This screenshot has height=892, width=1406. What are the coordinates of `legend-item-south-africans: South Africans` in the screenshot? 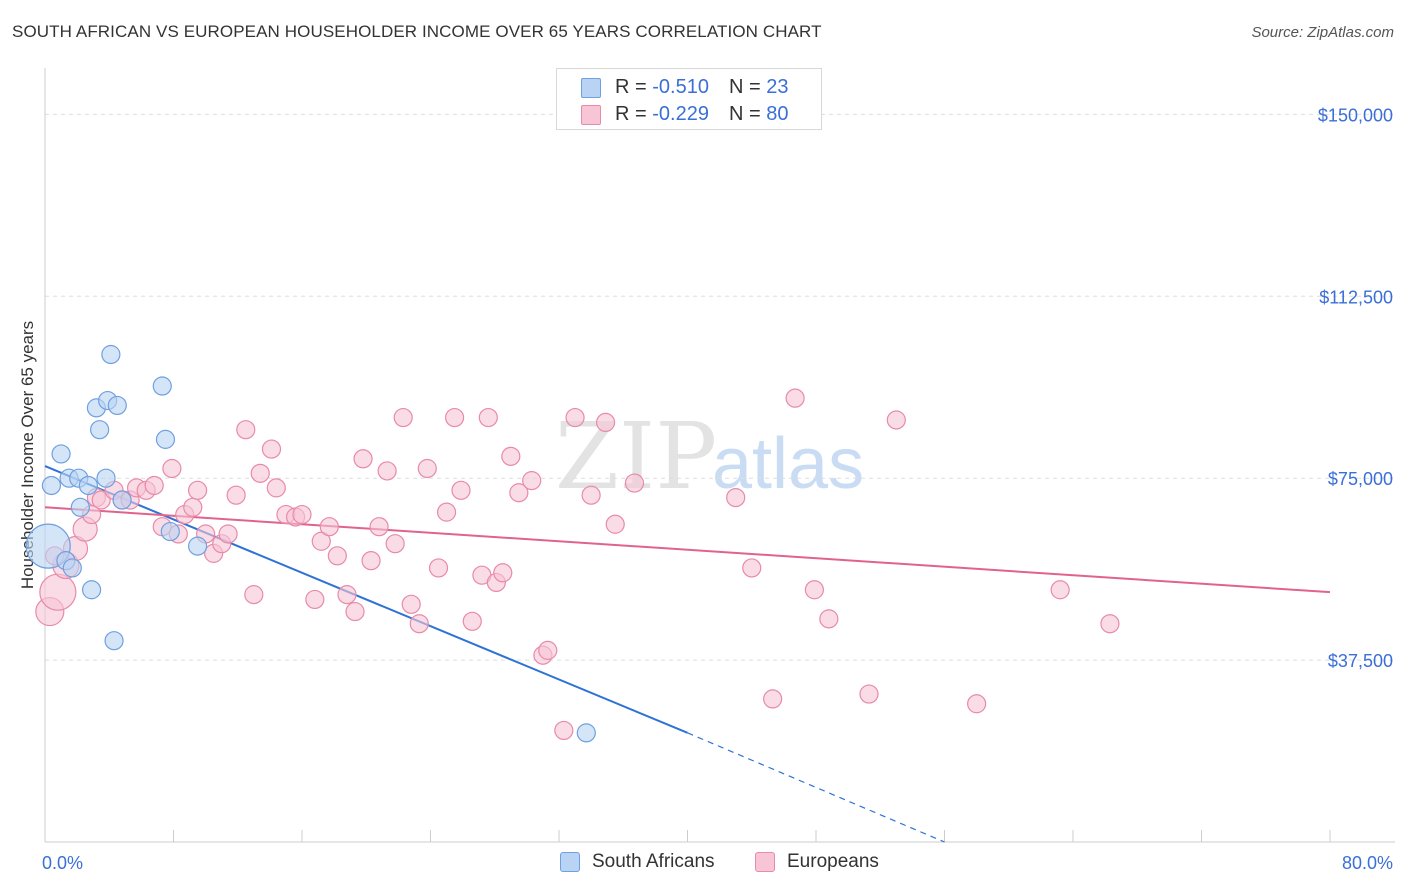 It's located at (637, 862).